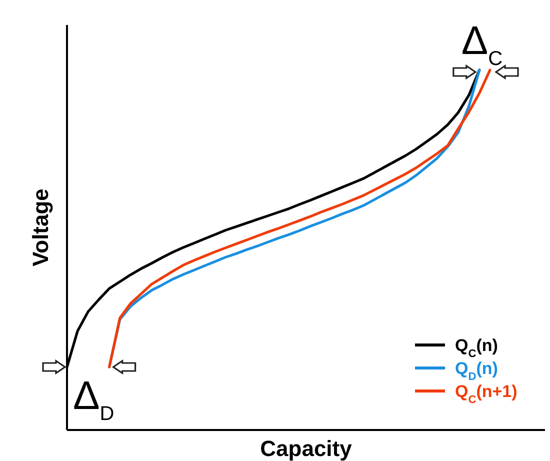 This screenshot has width=550, height=461. I want to click on legend-label: Q$_{C}$(n), so click(476, 348).